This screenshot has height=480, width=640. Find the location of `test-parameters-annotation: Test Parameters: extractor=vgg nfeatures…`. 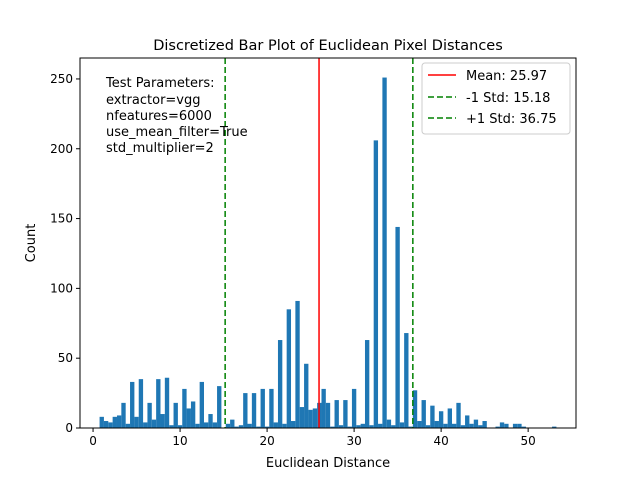

test-parameters-annotation: Test Parameters: extractor=vgg nfeatures… is located at coordinates (176, 116).